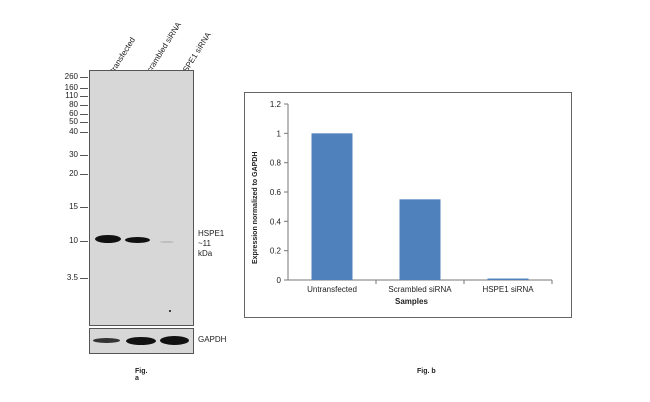 The image size is (650, 402). What do you see at coordinates (71, 95) in the screenshot?
I see `mw-marker-110: 110` at bounding box center [71, 95].